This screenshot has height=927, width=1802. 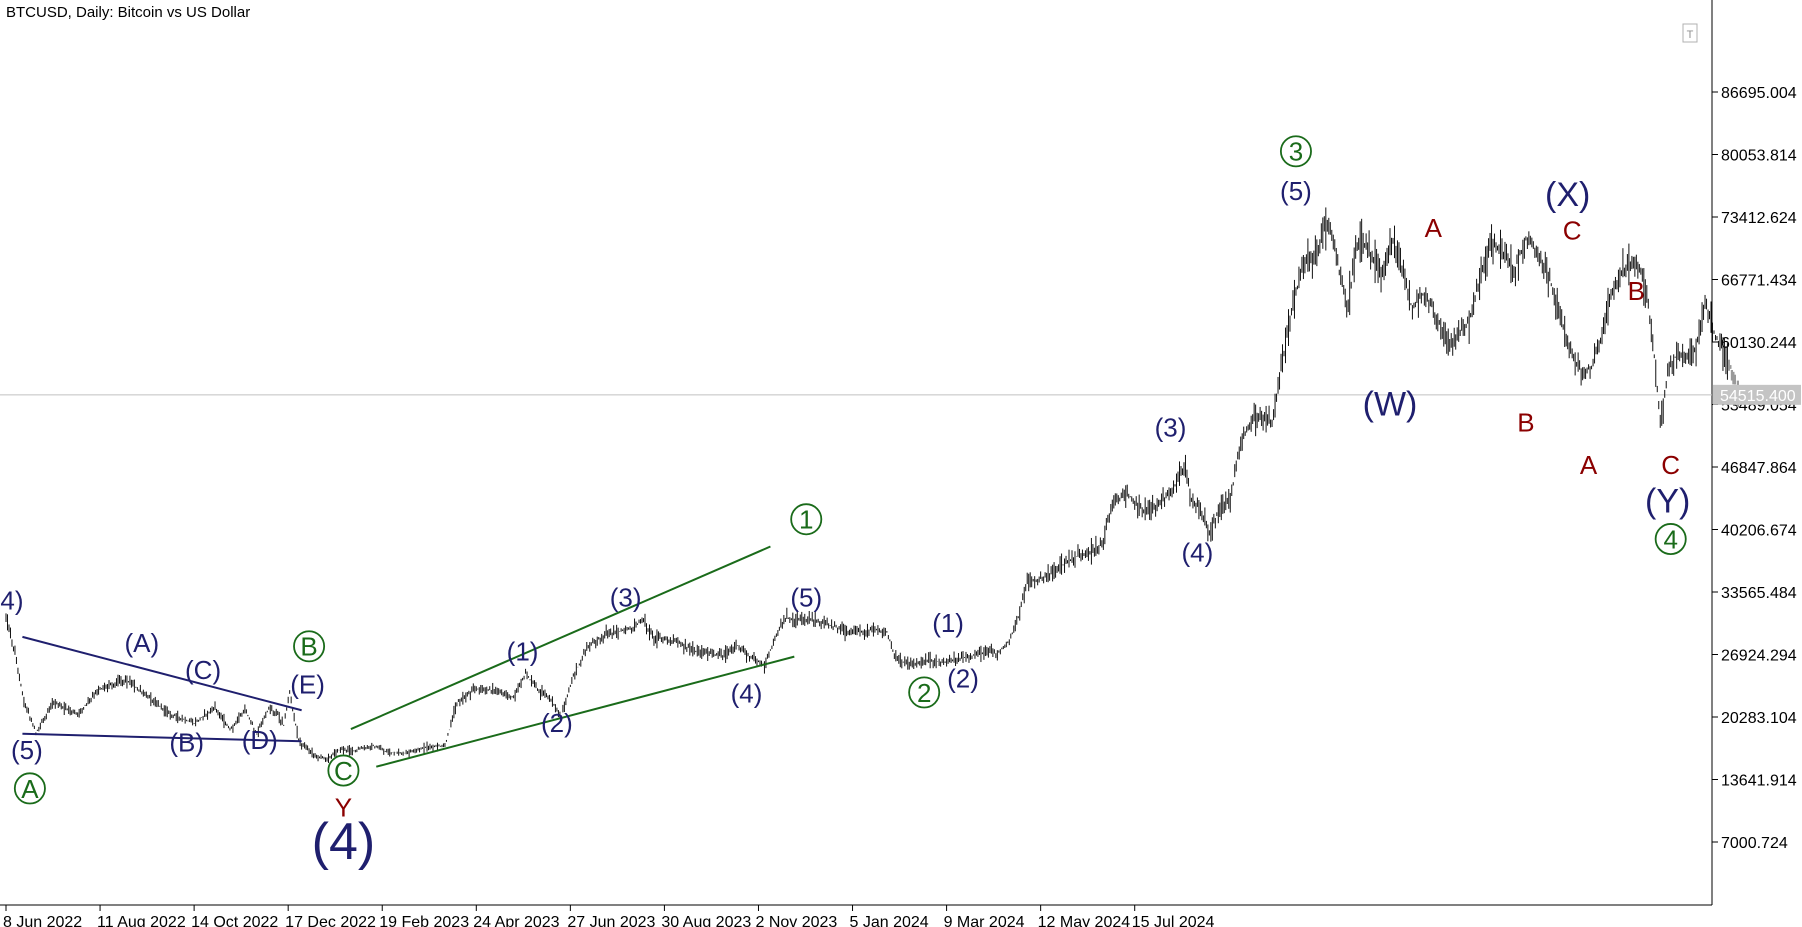 What do you see at coordinates (1759, 781) in the screenshot?
I see `y-tick-label: 13641.914` at bounding box center [1759, 781].